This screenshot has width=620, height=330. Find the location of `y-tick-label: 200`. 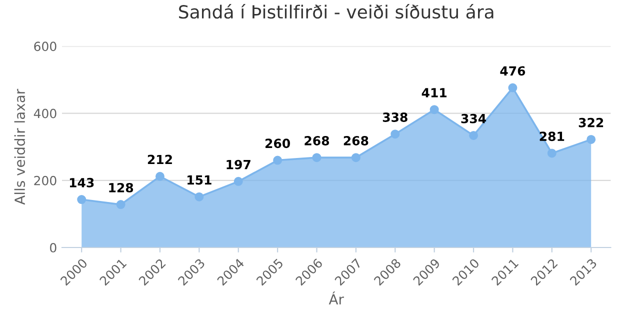

y-tick-label: 200 is located at coordinates (45, 181).